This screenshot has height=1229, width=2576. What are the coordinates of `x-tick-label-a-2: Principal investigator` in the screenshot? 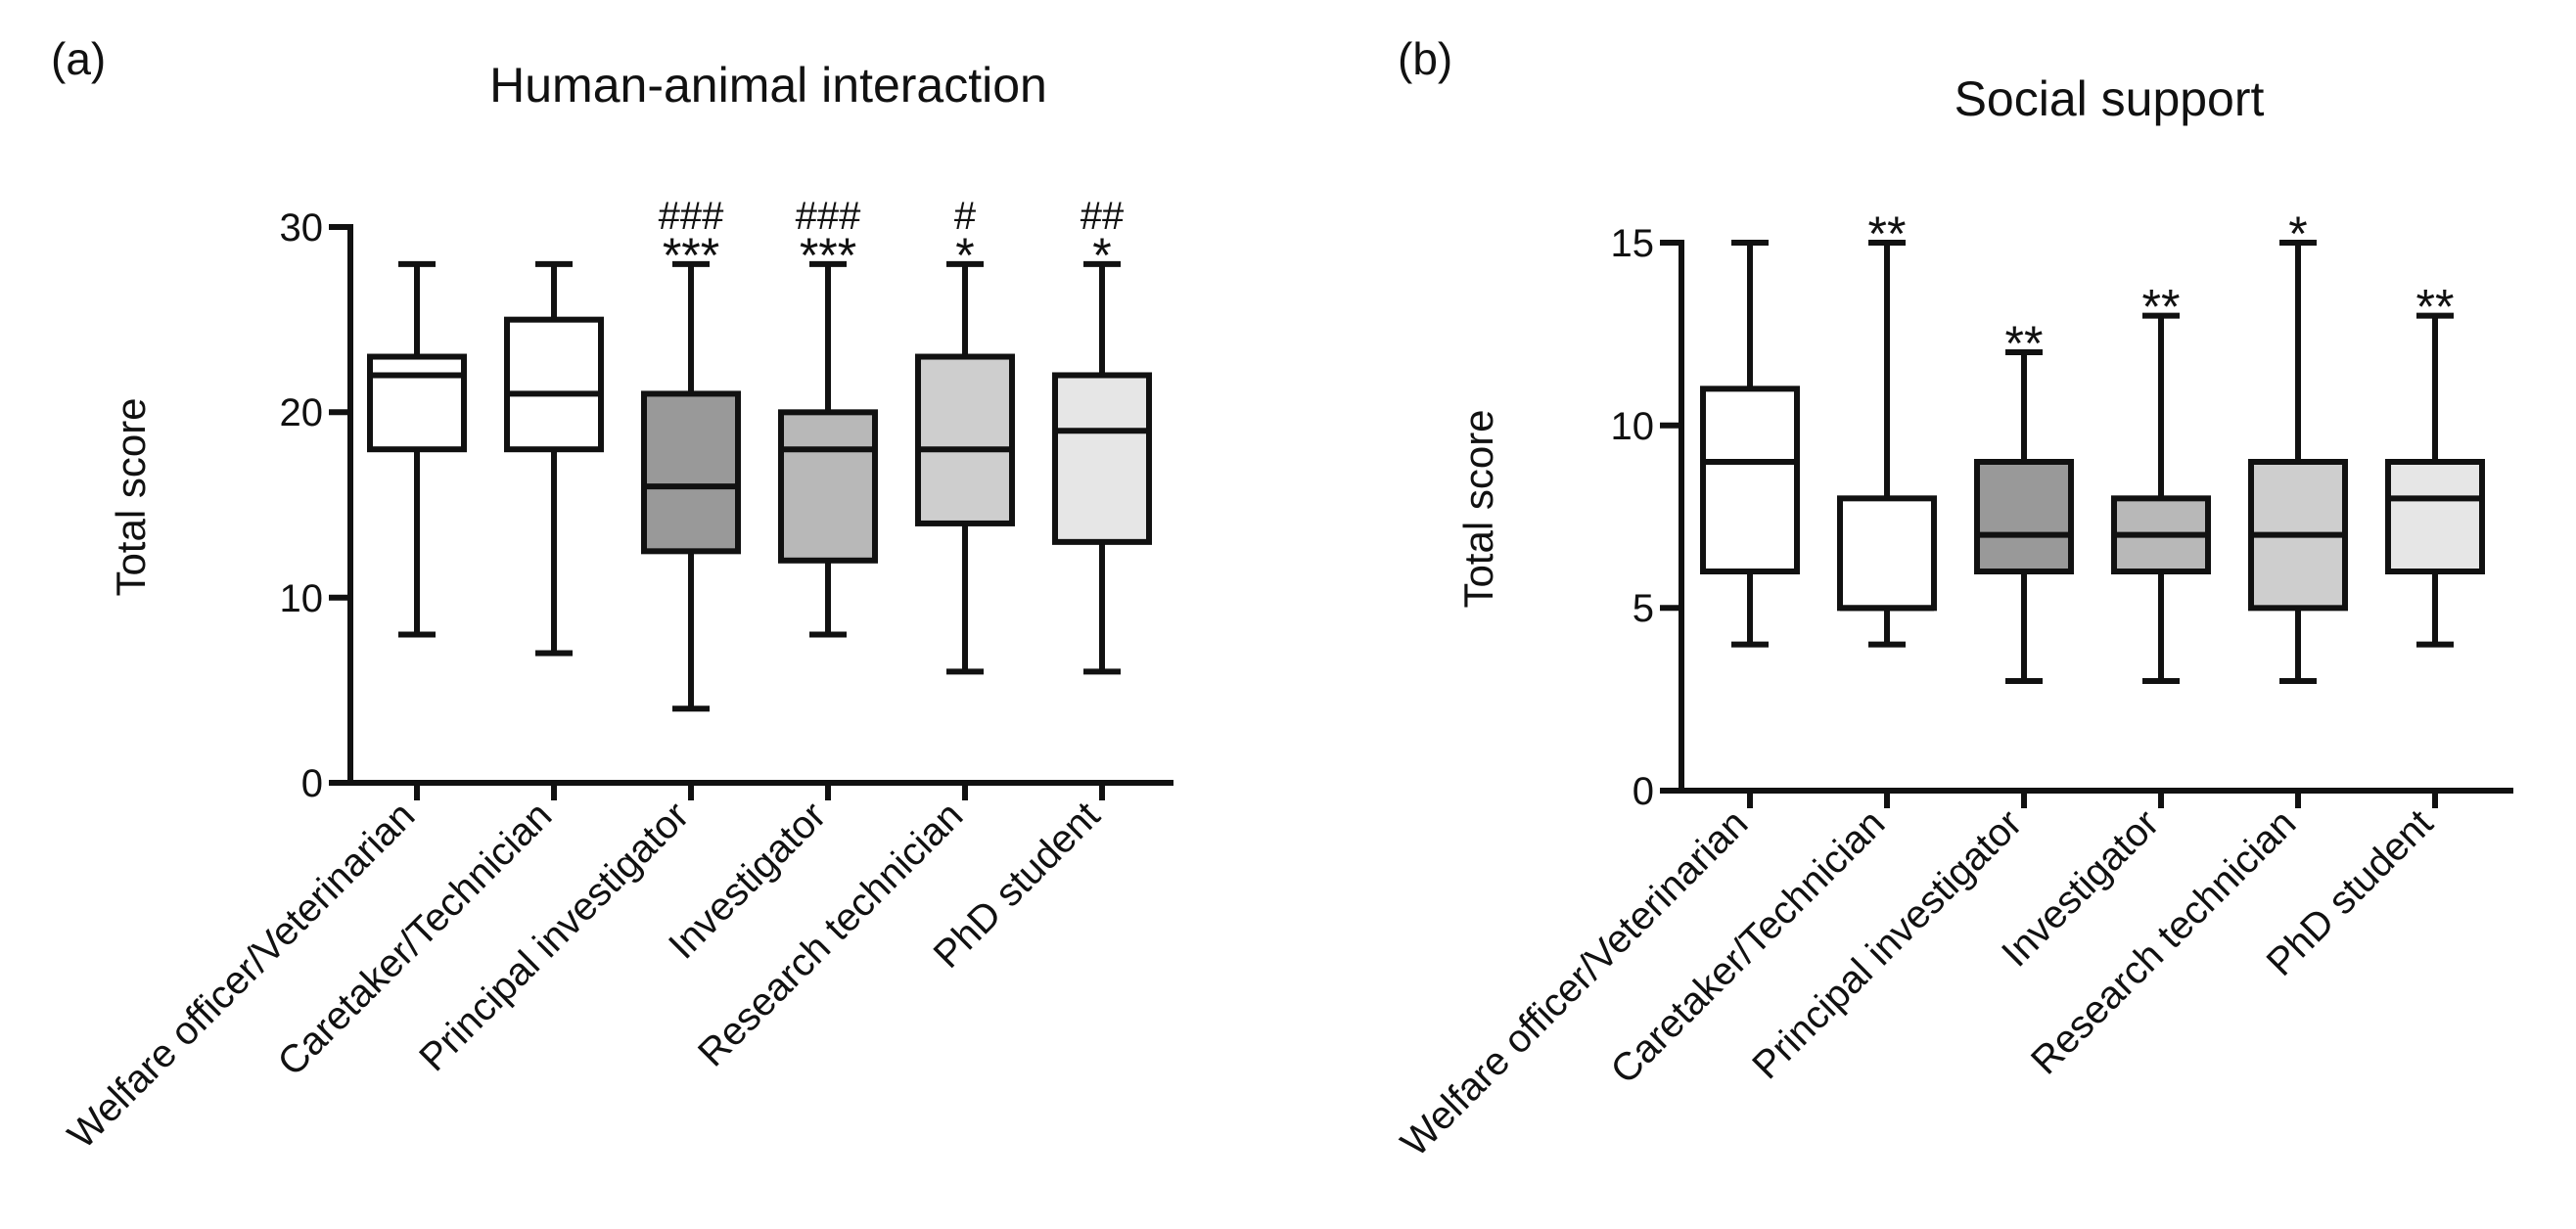 It's located at (554, 936).